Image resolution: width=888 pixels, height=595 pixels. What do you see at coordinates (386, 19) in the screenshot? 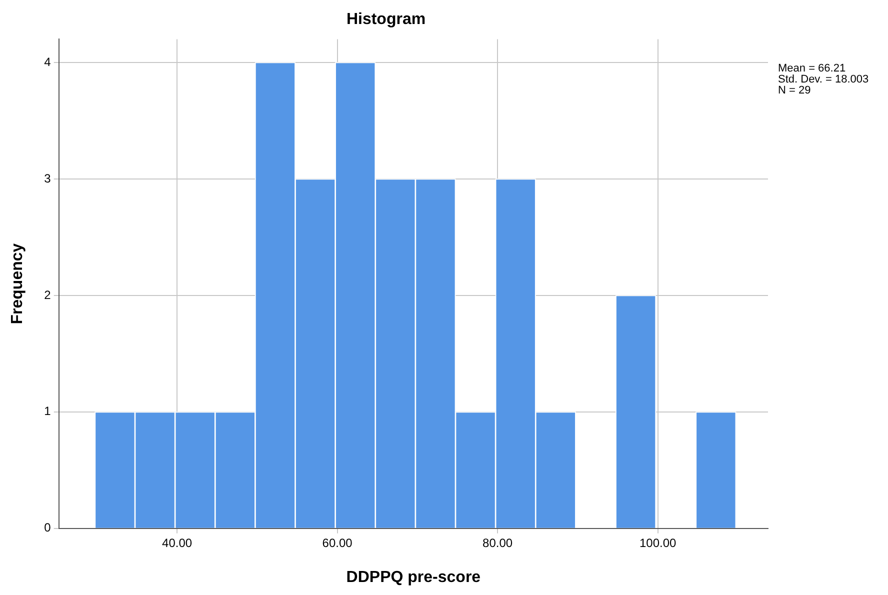
I see `chart-title: Histogram` at bounding box center [386, 19].